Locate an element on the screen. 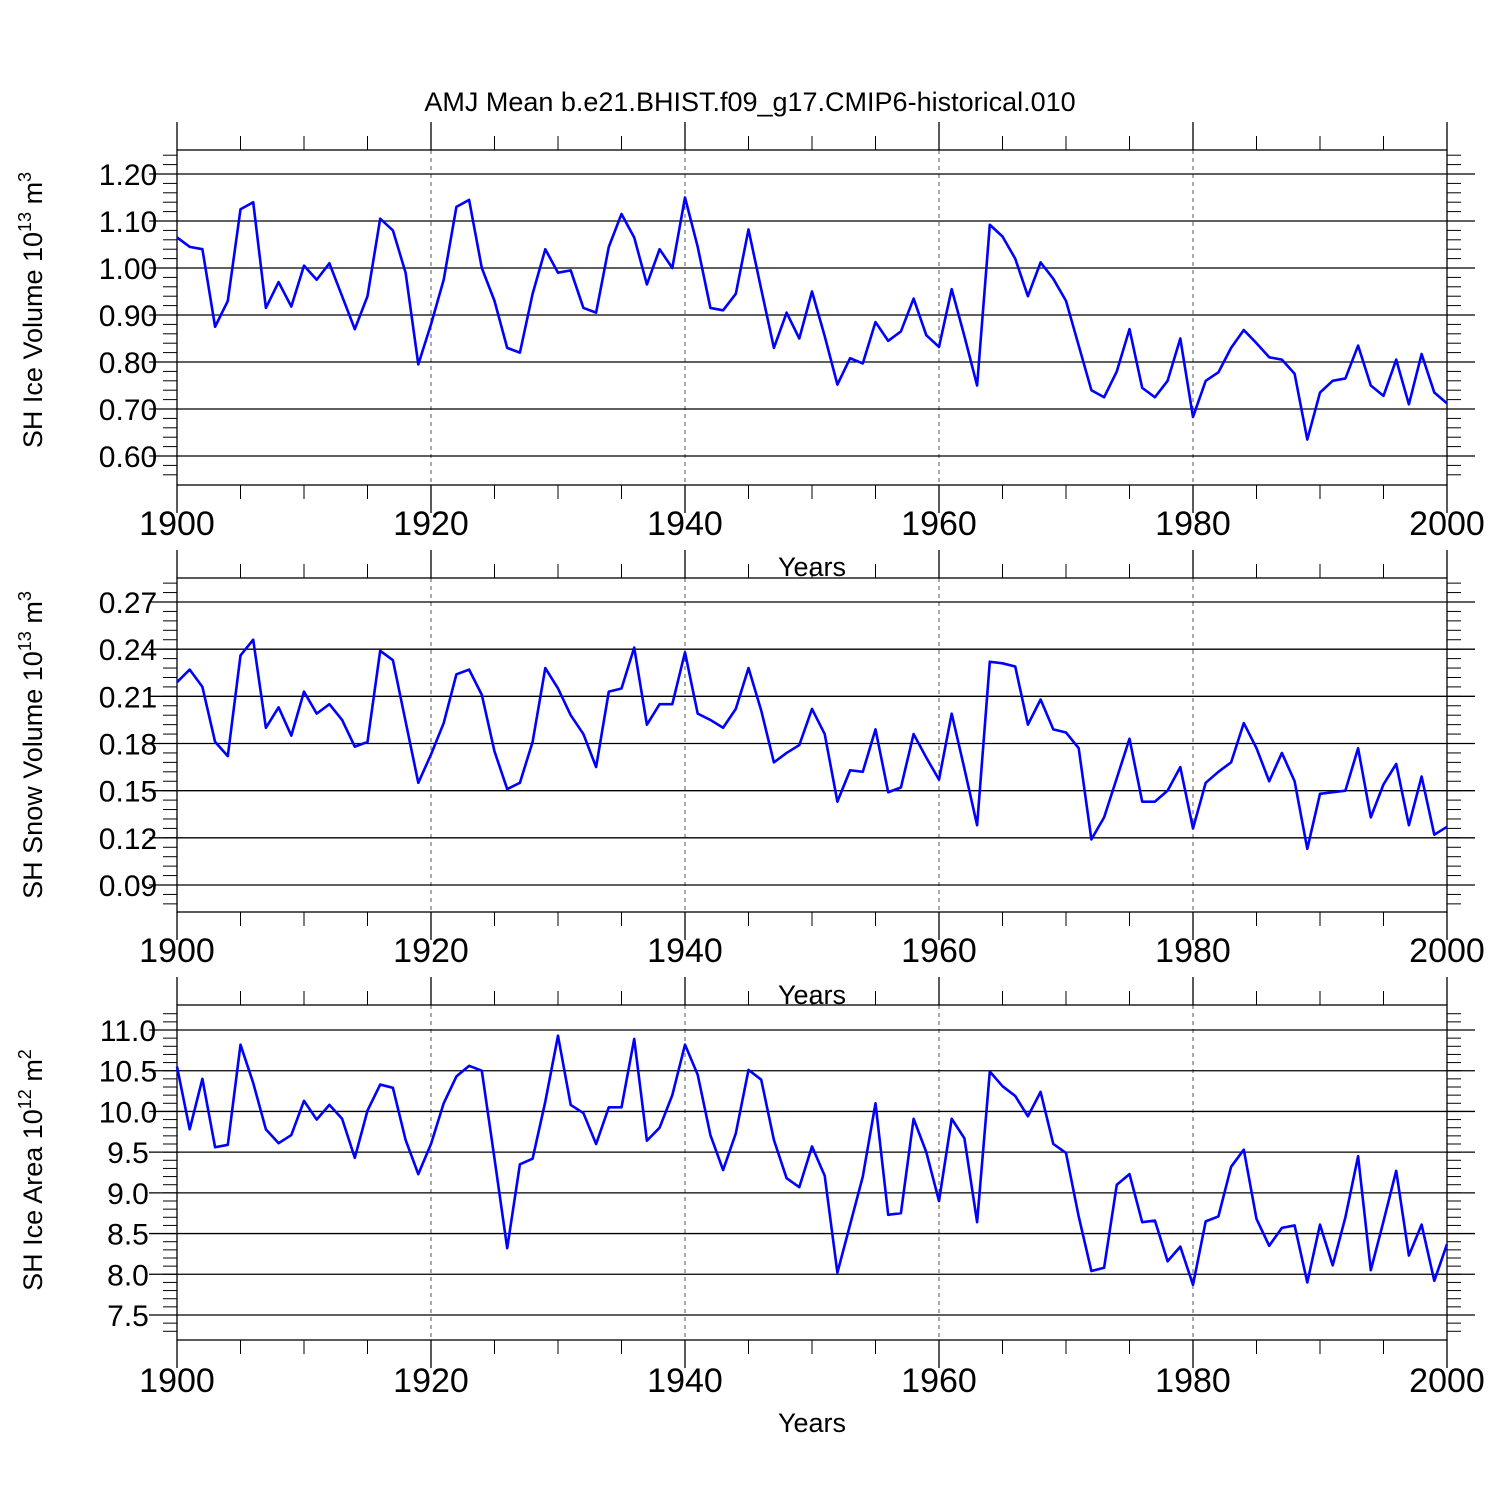  y-axis-label-text: SH Ice Area 10 is located at coordinates (33, 1200).